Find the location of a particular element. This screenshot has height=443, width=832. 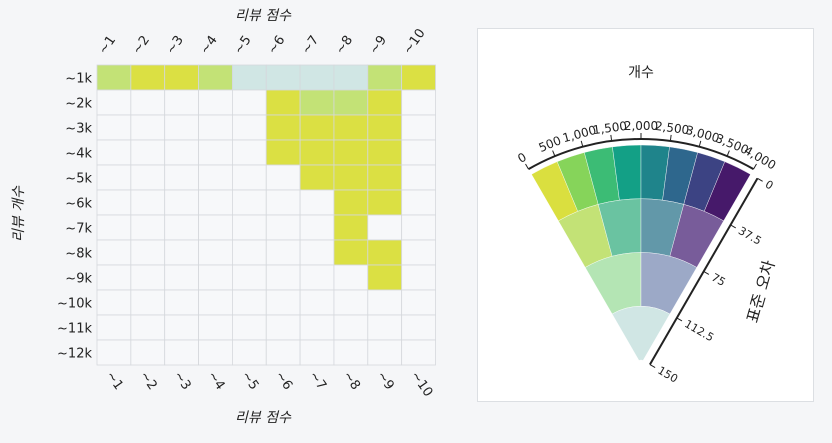

radial-angle-tick-label: 1,500 is located at coordinates (610, 128).